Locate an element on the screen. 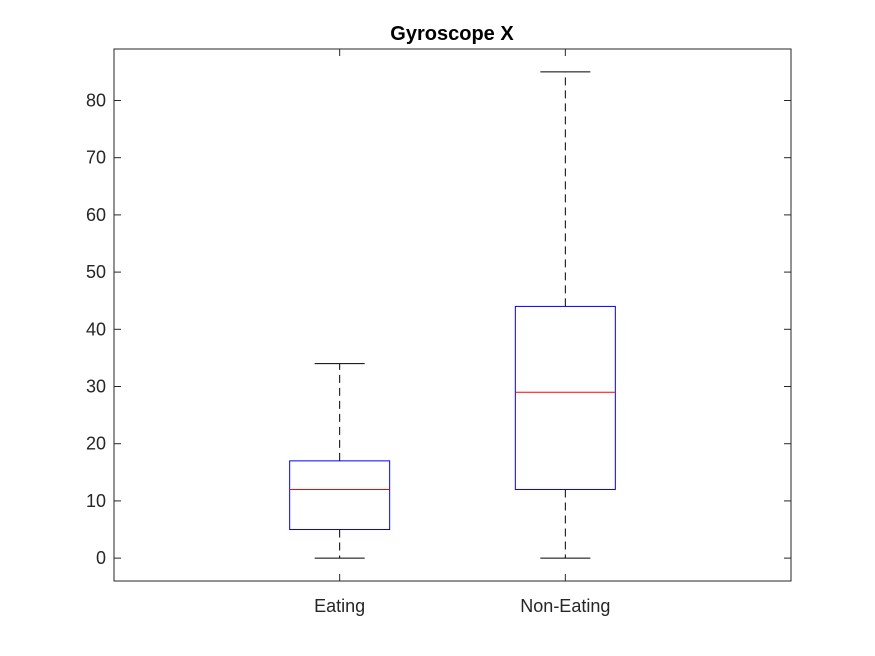 Image resolution: width=875 pixels, height=656 pixels. y-tick-label: 80 is located at coordinates (96, 100).